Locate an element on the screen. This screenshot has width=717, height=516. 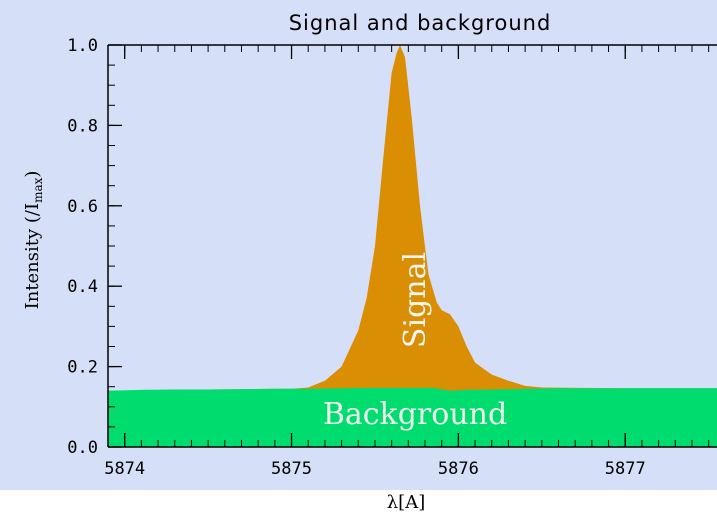
y-tick-label: 1.0 is located at coordinates (82, 46).